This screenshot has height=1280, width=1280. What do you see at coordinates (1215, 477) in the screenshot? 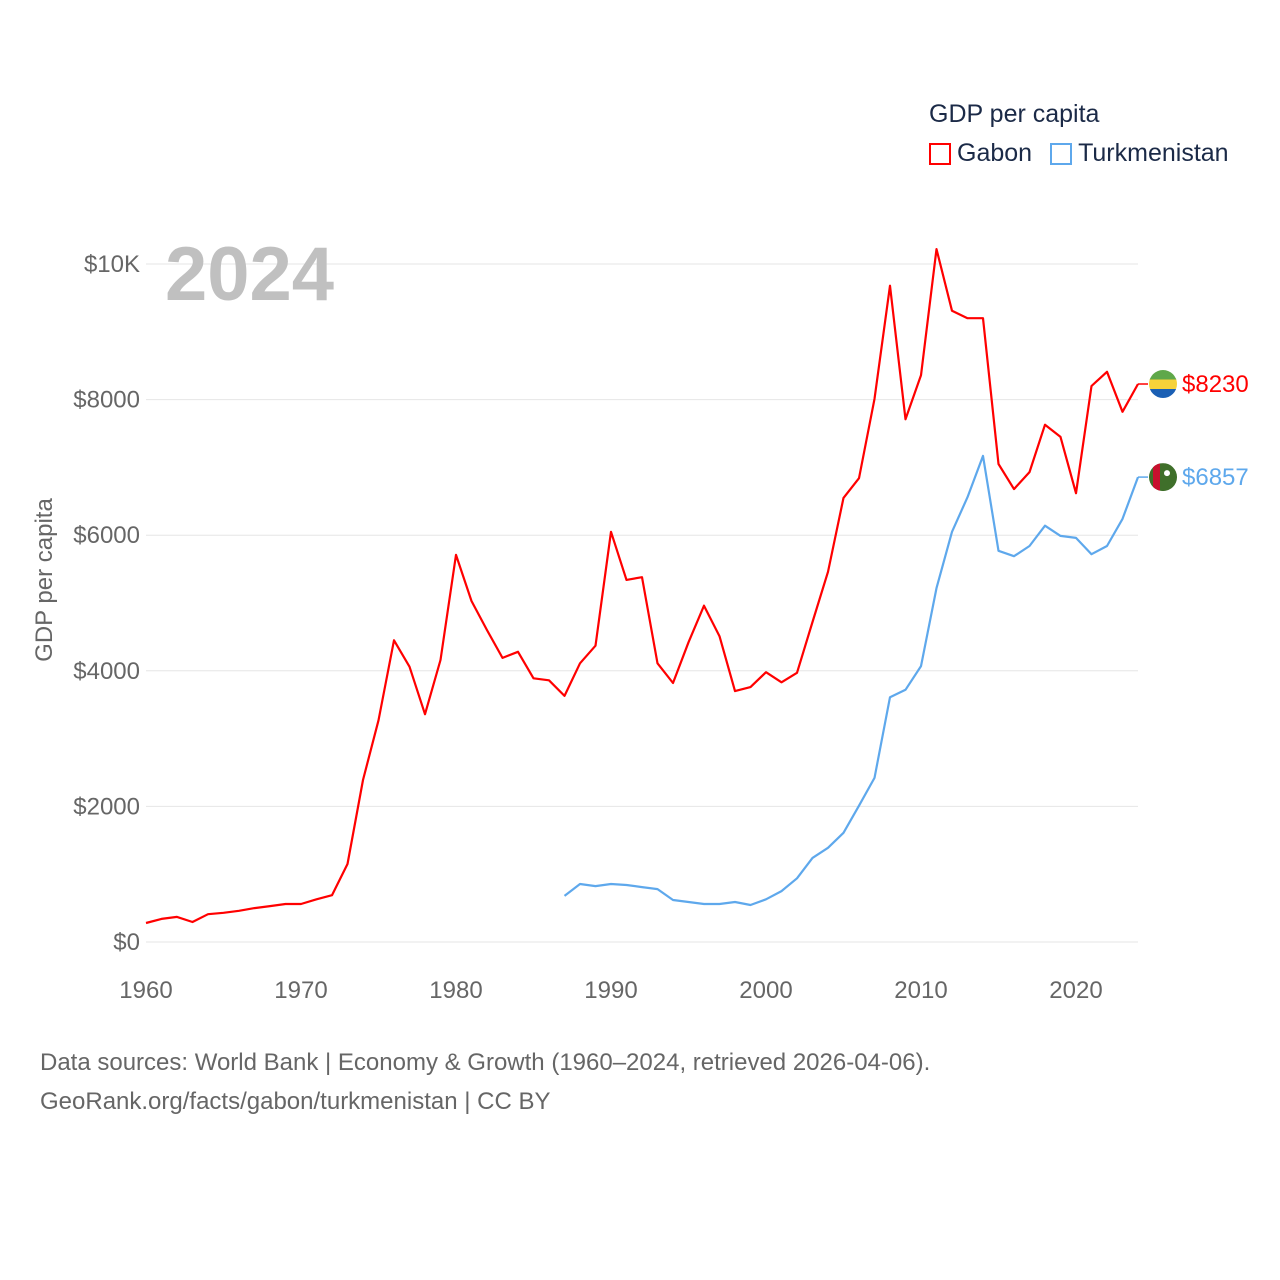
I see `end-value-label-turkmenistan: $6857` at bounding box center [1215, 477].